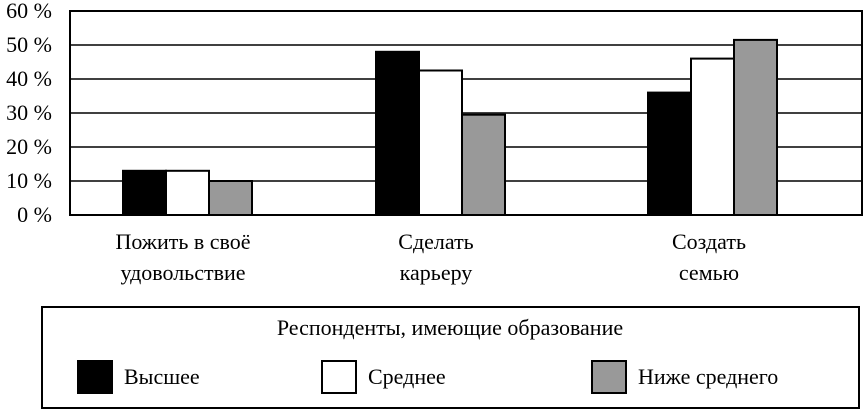 The height and width of the screenshot is (415, 863). I want to click on x-tick-label: Создать, so click(709, 241).